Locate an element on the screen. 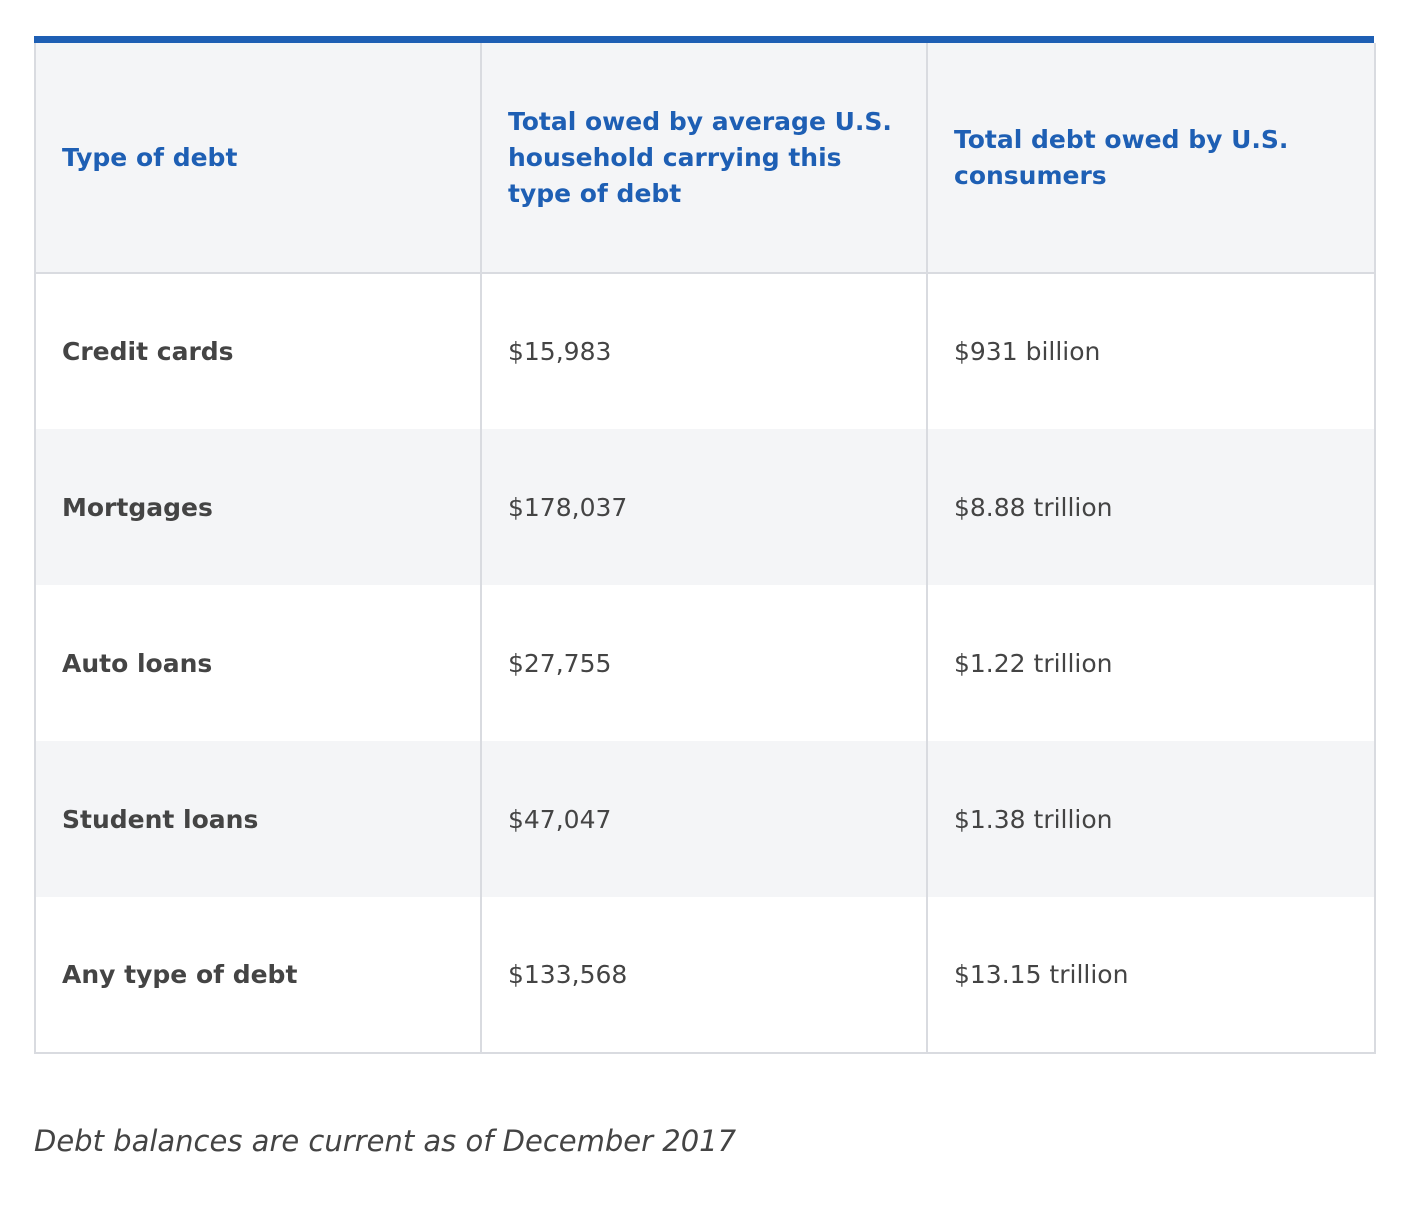 The image size is (1412, 1206). table-row: Mortgages $178,037 $8.88 trillion is located at coordinates (705, 507).